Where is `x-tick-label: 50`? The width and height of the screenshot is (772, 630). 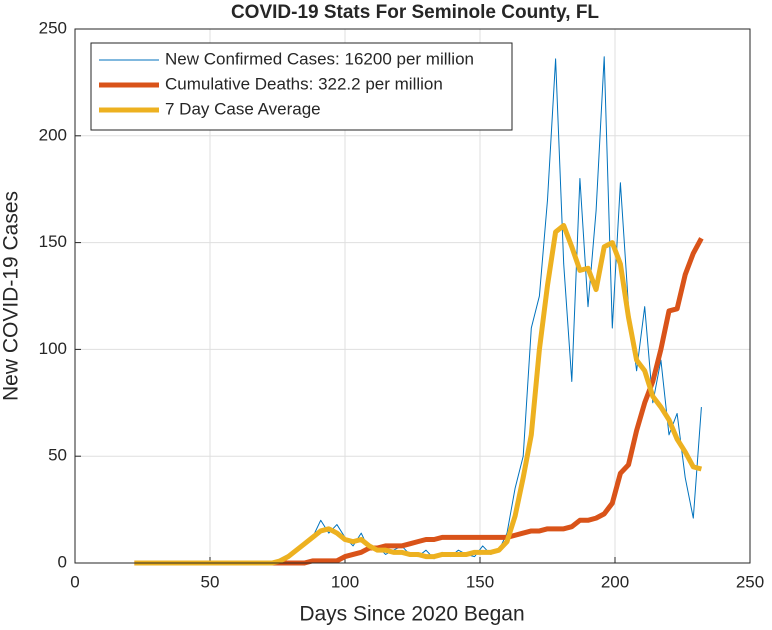
x-tick-label: 50 is located at coordinates (210, 581).